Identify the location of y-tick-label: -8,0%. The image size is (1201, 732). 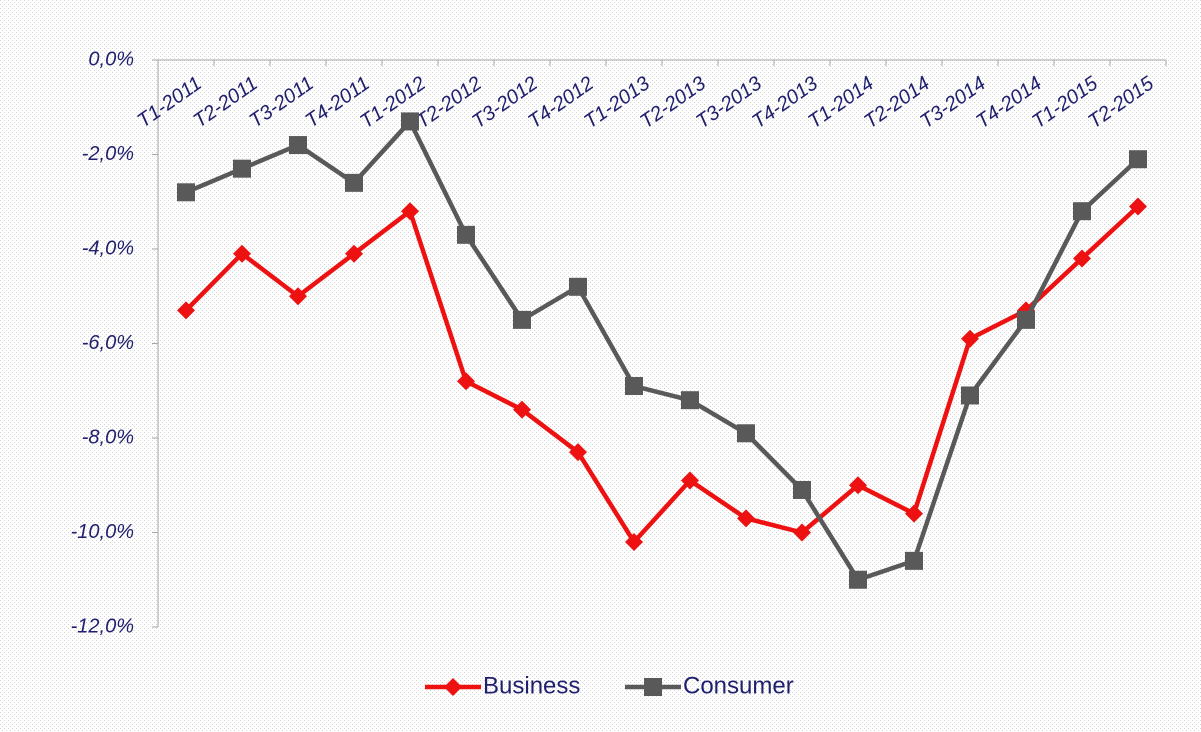
(108, 437).